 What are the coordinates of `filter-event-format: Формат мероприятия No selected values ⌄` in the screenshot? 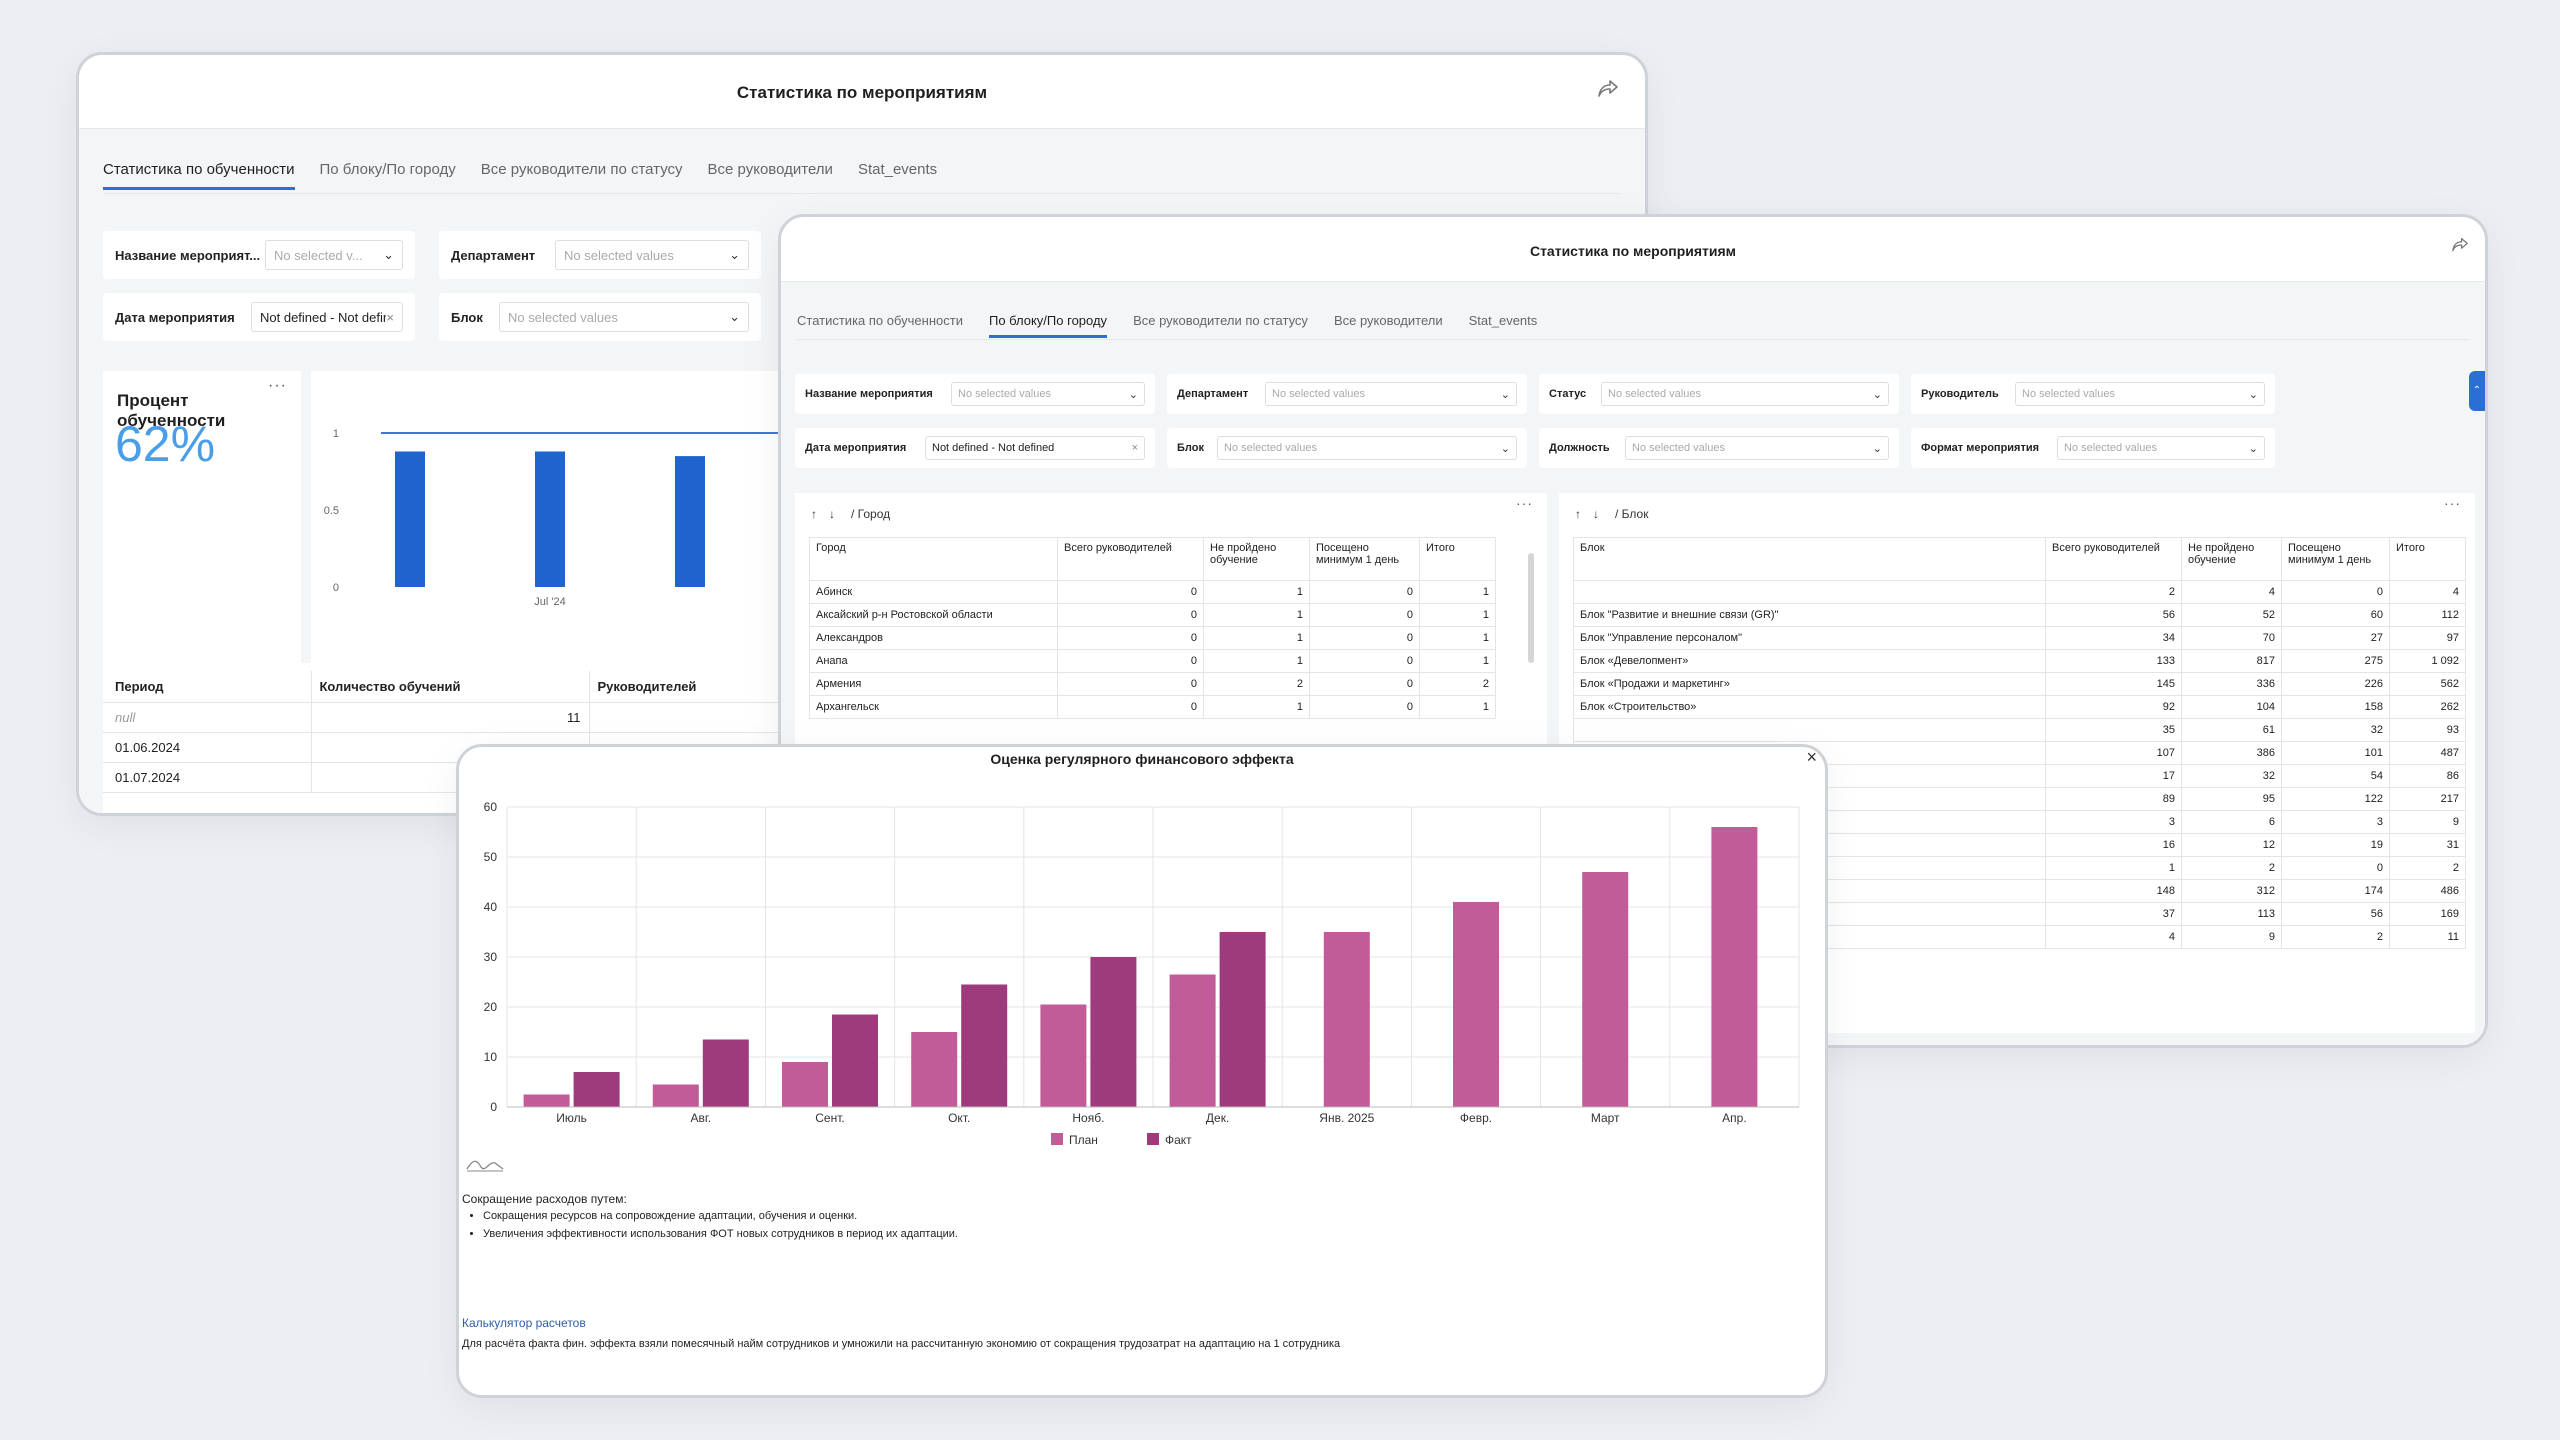 It's located at (2093, 448).